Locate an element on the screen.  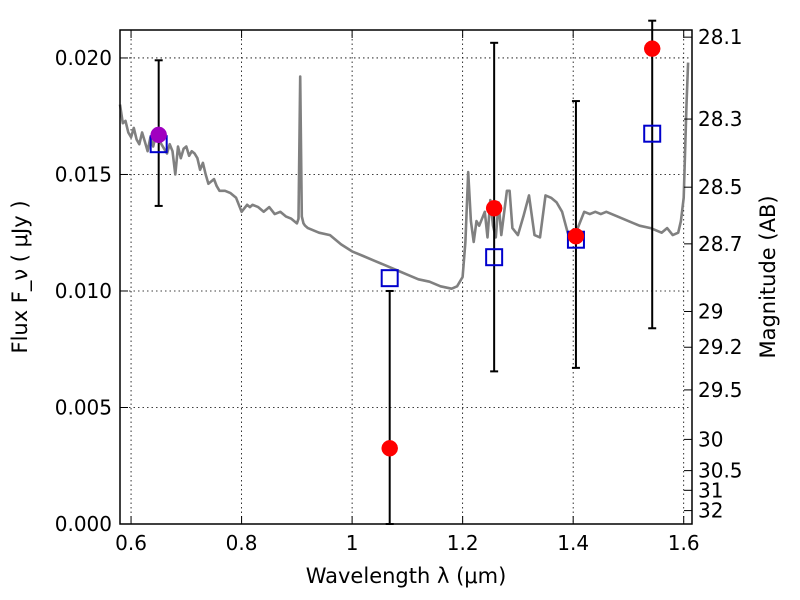
magnitude-tick-label: 29.5 is located at coordinates (720, 390).